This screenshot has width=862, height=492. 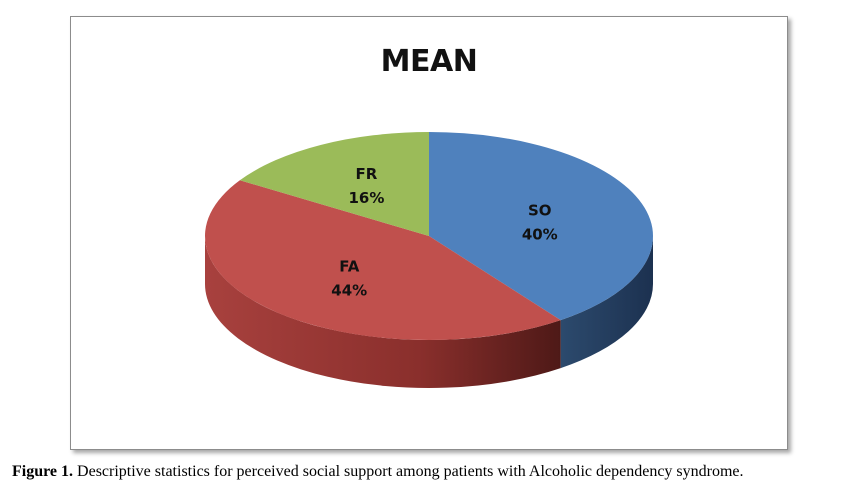 What do you see at coordinates (606, 302) in the screenshot?
I see `pie-side-so` at bounding box center [606, 302].